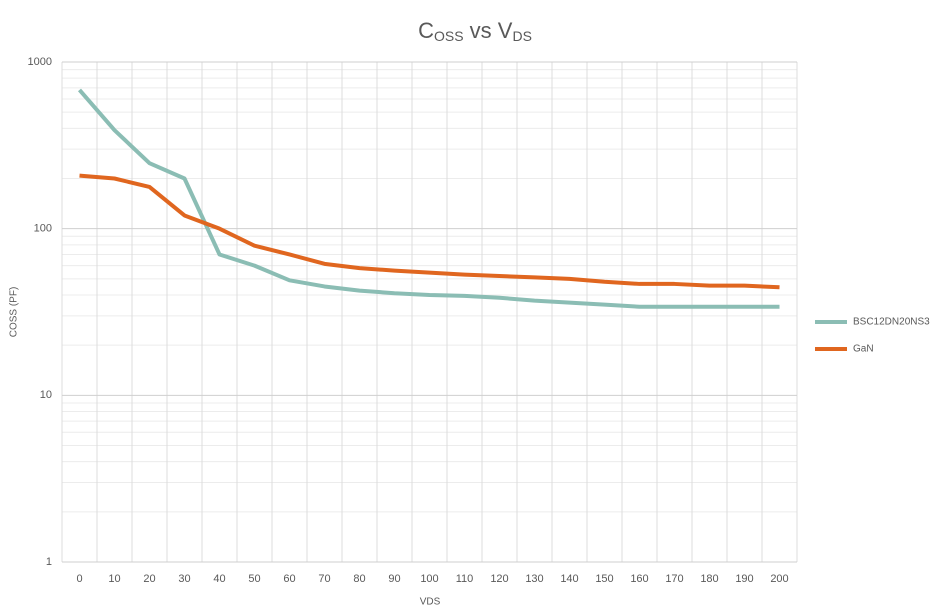  Describe the element at coordinates (429, 579) in the screenshot. I see `x-tick-label: 100` at that location.